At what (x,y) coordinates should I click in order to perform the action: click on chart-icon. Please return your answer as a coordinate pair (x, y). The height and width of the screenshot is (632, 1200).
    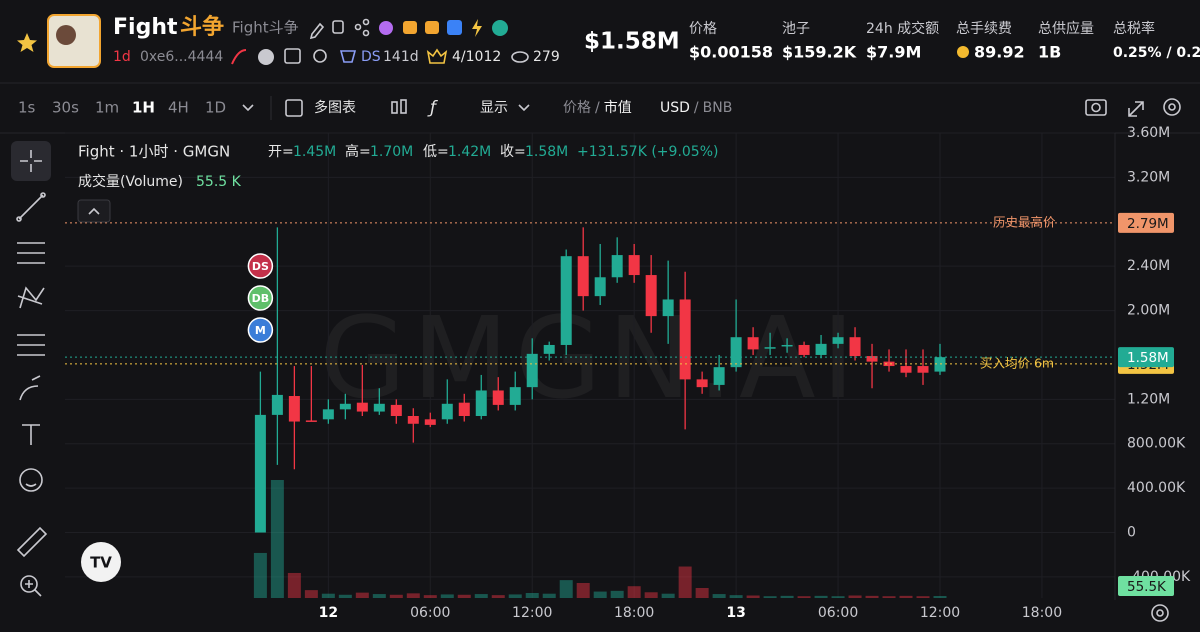
    Looking at the image, I should click on (266, 57).